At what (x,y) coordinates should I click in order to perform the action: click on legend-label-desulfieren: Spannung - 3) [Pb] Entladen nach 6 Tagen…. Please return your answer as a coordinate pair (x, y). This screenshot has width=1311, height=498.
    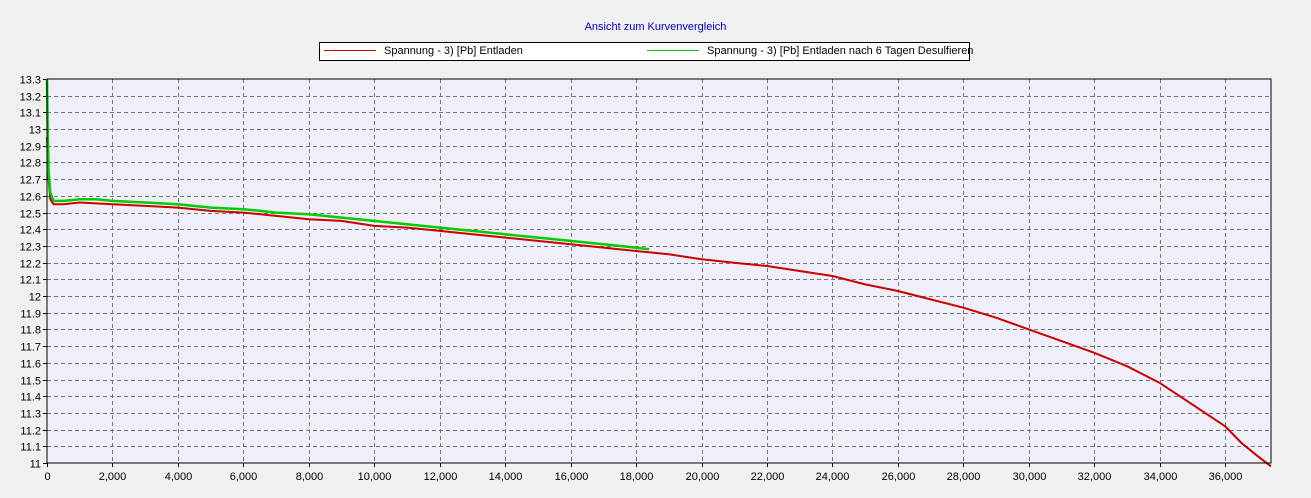
    Looking at the image, I should click on (840, 51).